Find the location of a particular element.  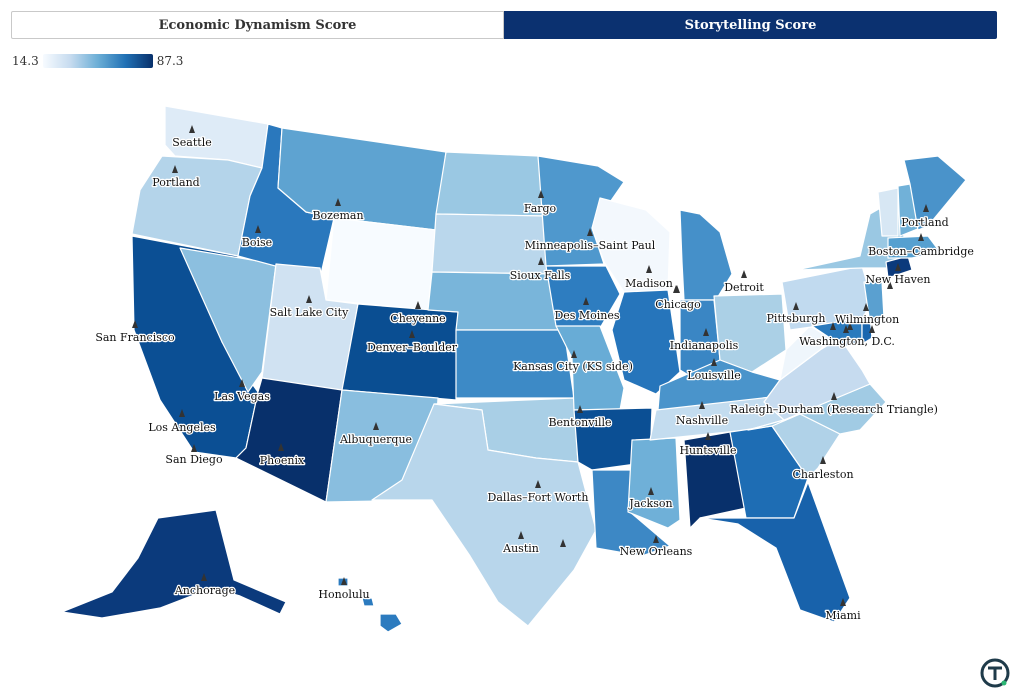

city-label: Nashville is located at coordinates (702, 420).